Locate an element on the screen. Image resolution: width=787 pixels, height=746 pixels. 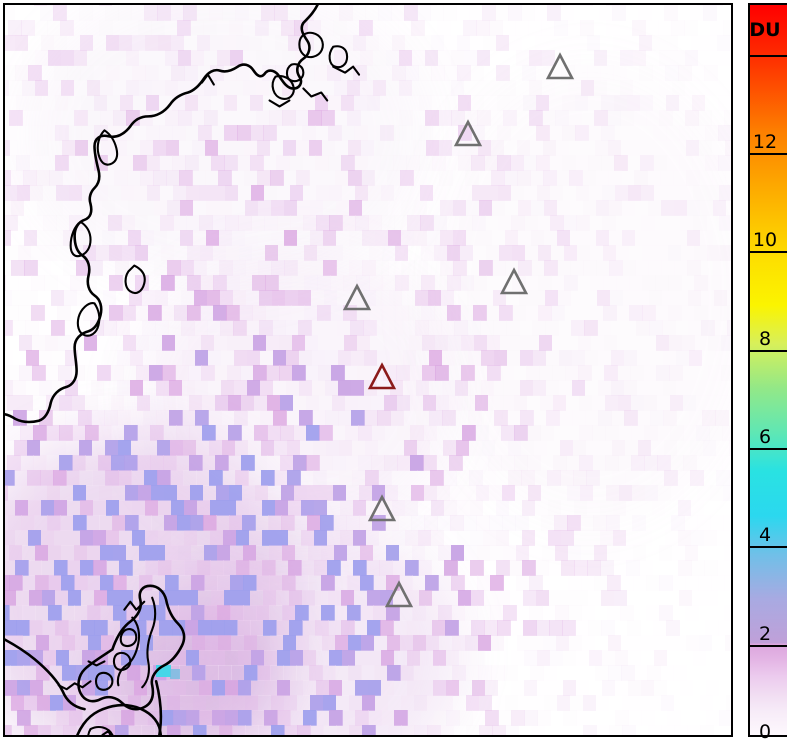
bay-inner-island-c is located at coordinates (128, 638).